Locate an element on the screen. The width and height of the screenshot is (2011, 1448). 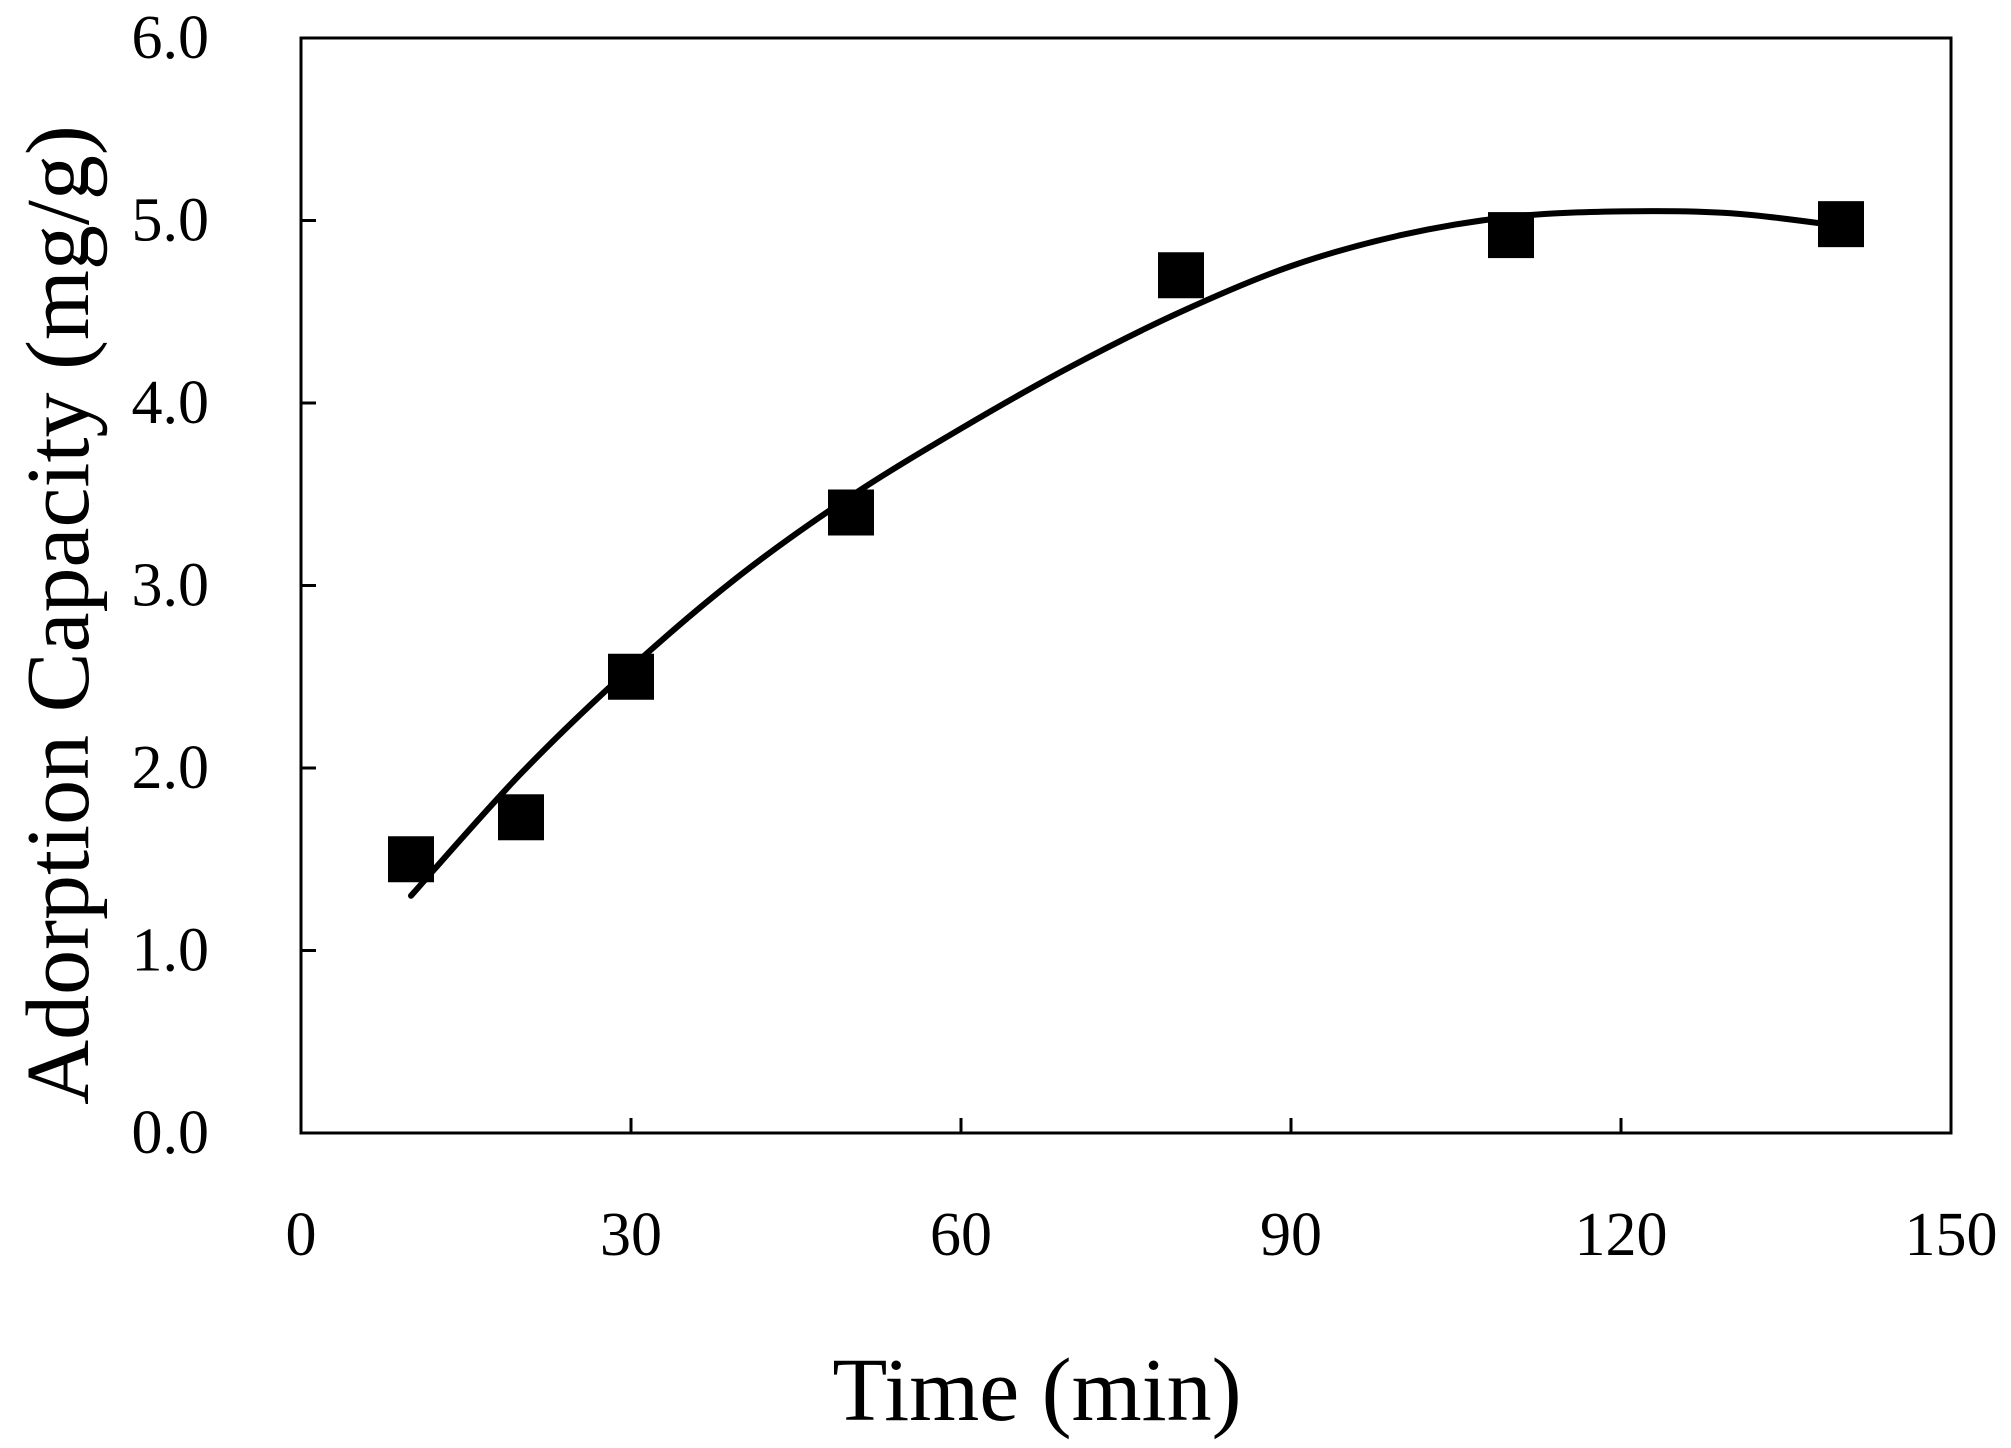
x-tick-label: 150 is located at coordinates (1951, 1235).